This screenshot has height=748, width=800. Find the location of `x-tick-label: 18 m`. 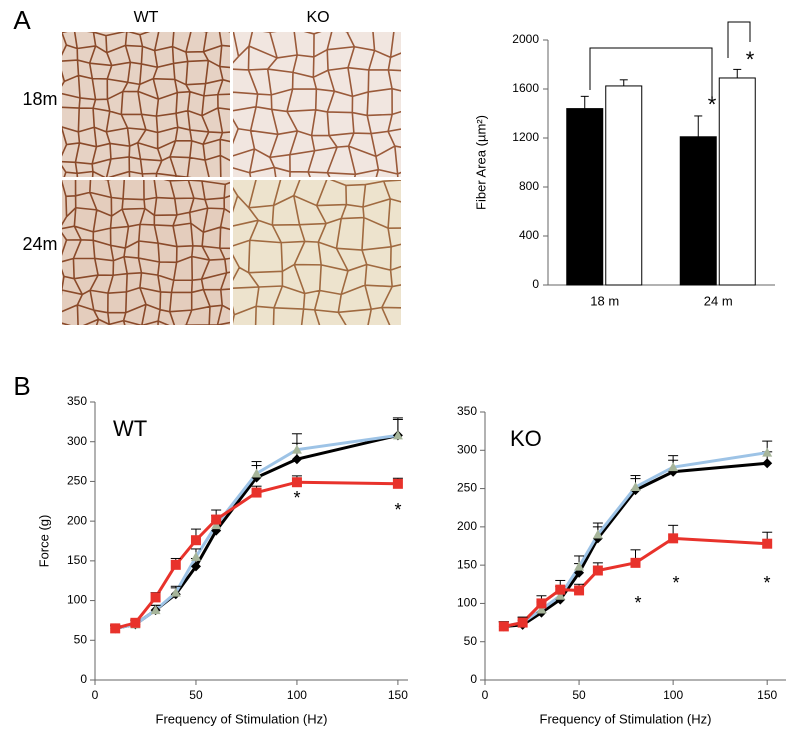

x-tick-label: 18 m is located at coordinates (604, 300).